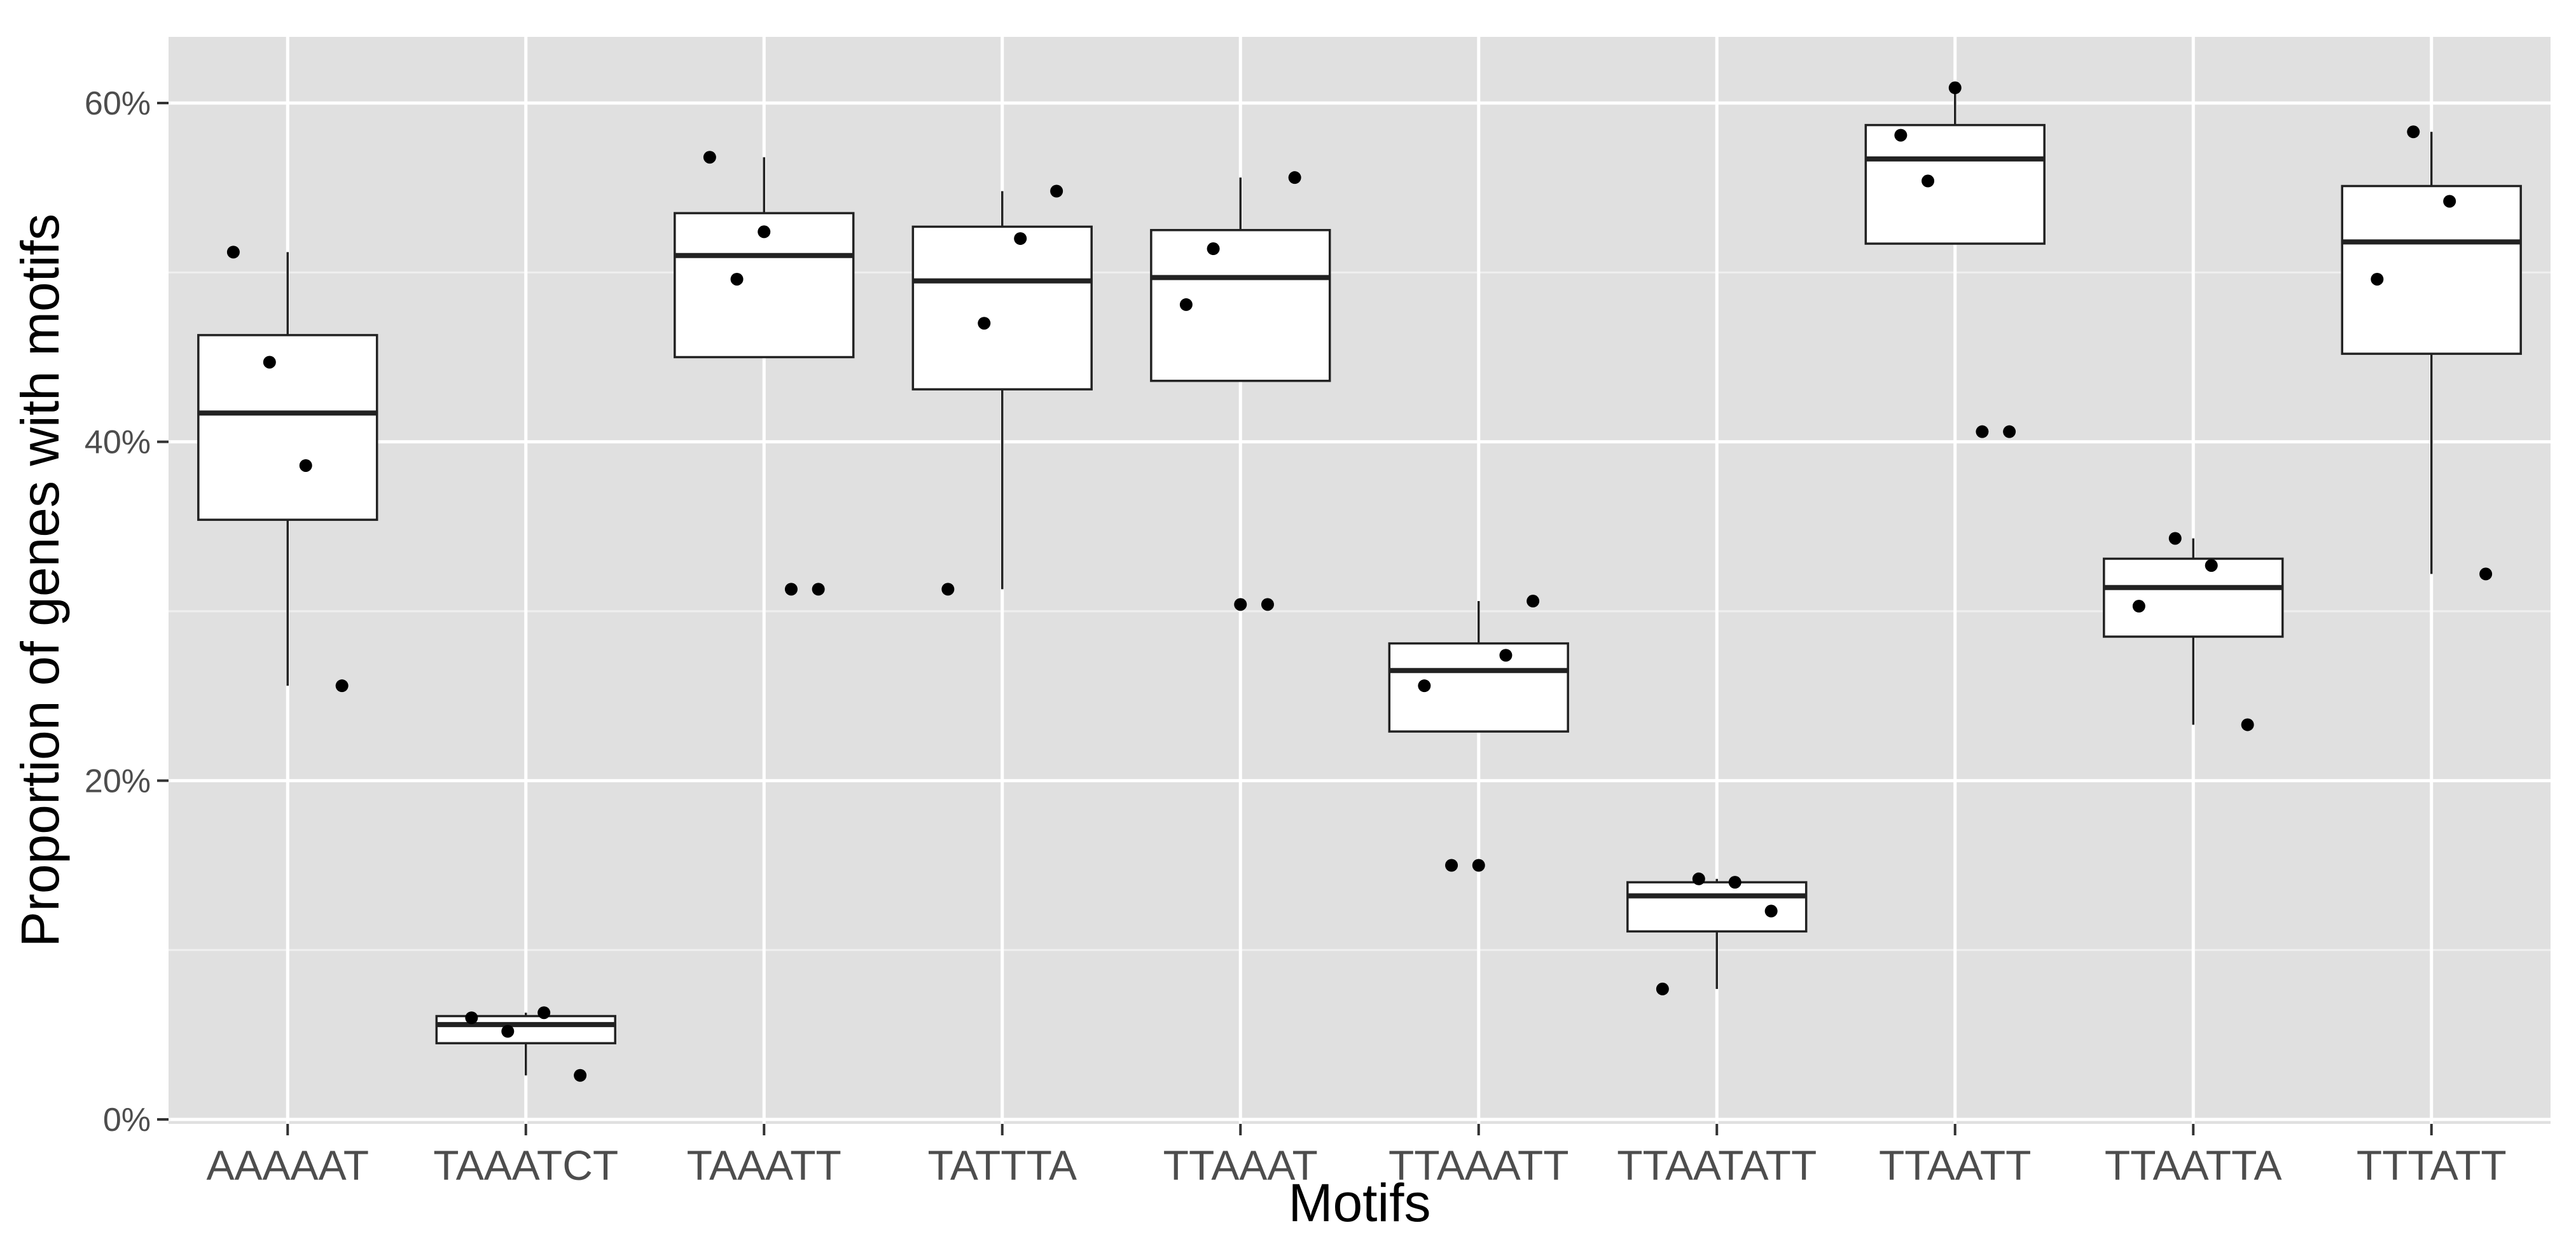  I want to click on x-axis-title: Motifs, so click(1359, 1203).